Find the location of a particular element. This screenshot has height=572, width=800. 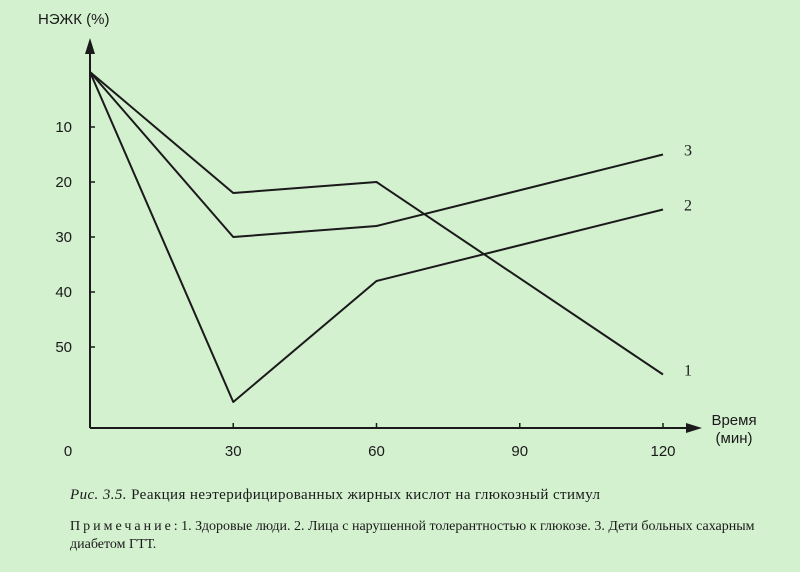

y-tick-label: 10 is located at coordinates (63, 127).